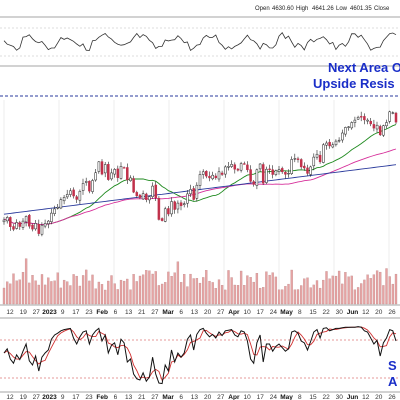 This screenshot has height=400, width=400. I want to click on x-tick-label: 8, so click(300, 312).